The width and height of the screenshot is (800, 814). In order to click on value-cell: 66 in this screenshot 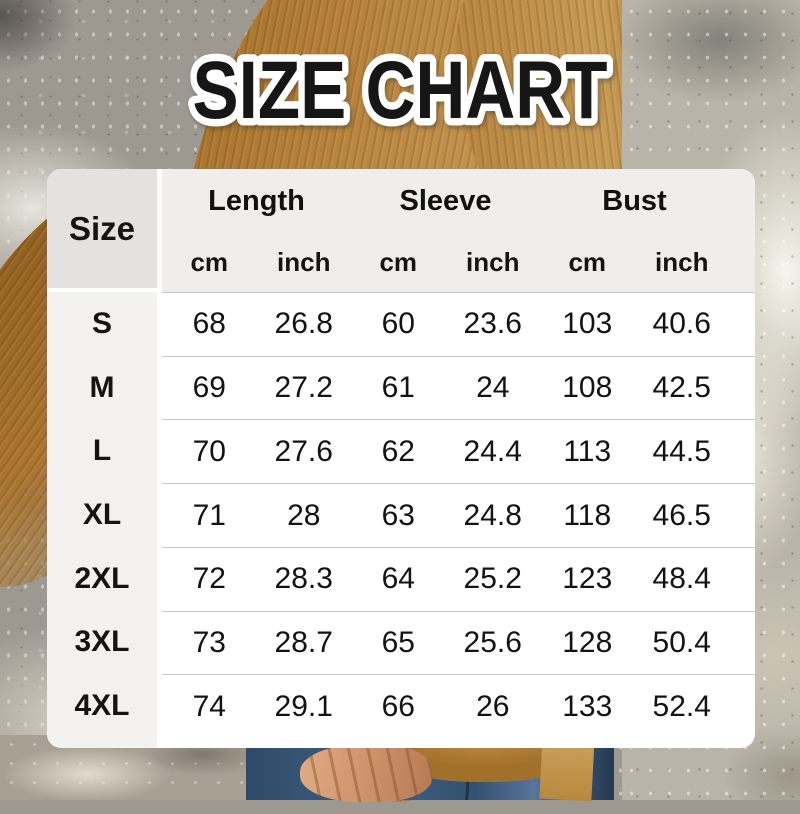, I will do `click(398, 706)`.